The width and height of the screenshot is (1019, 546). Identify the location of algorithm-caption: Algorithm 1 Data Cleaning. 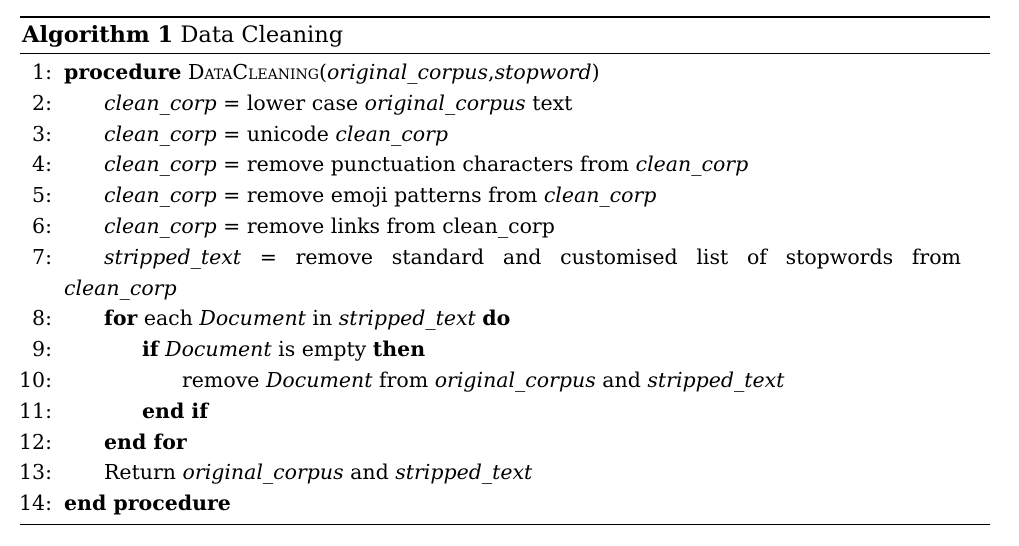
(182, 35).